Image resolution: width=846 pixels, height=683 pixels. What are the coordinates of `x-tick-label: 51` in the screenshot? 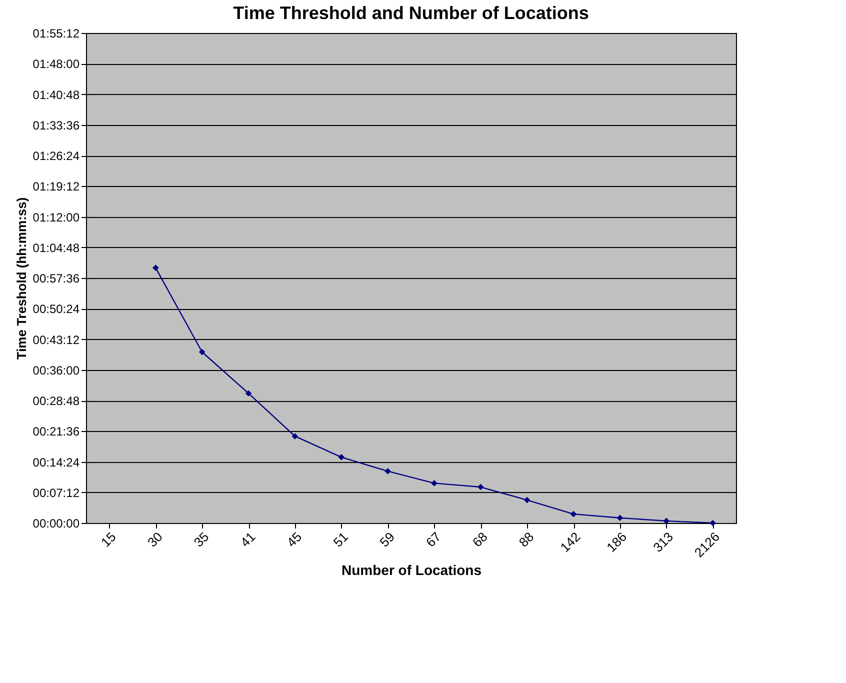 It's located at (341, 539).